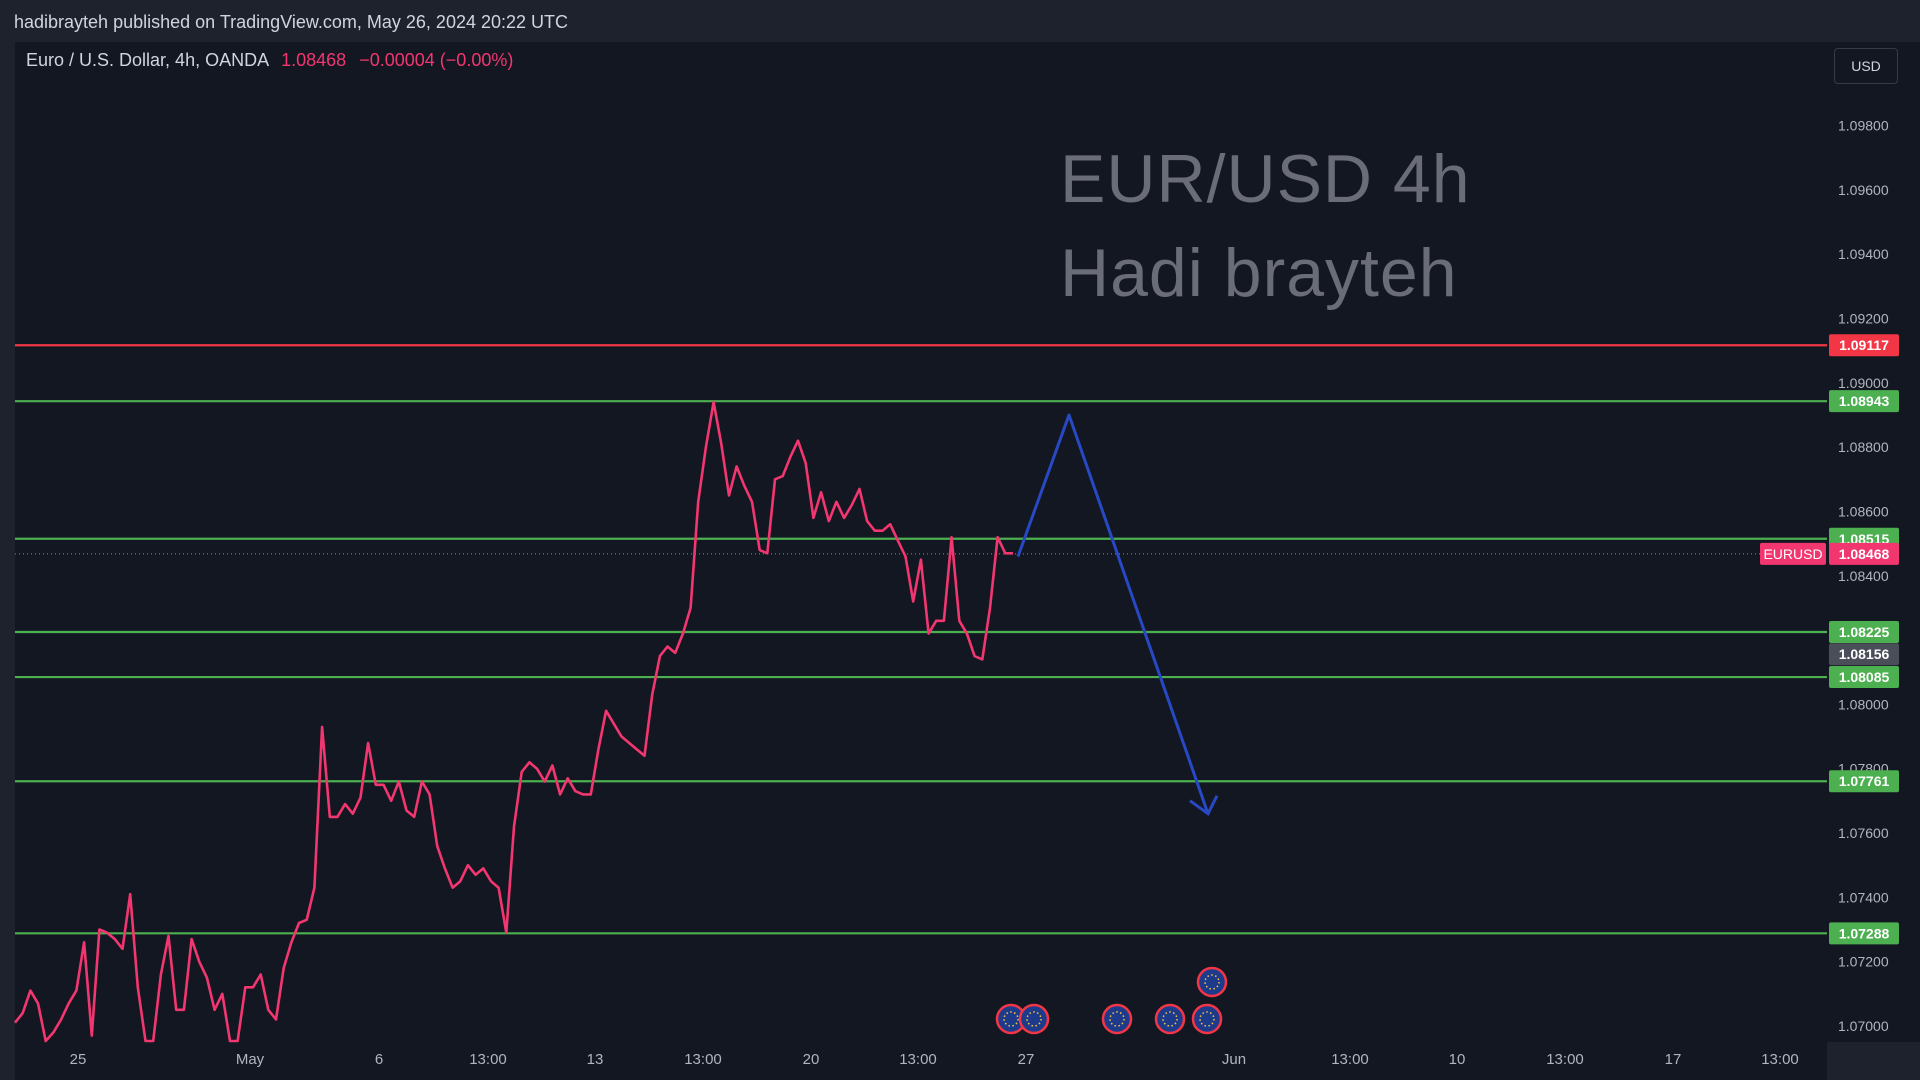 This screenshot has height=1080, width=1920. Describe the element at coordinates (1864, 539) in the screenshot. I see `level-badge-label: 1.08515` at that location.